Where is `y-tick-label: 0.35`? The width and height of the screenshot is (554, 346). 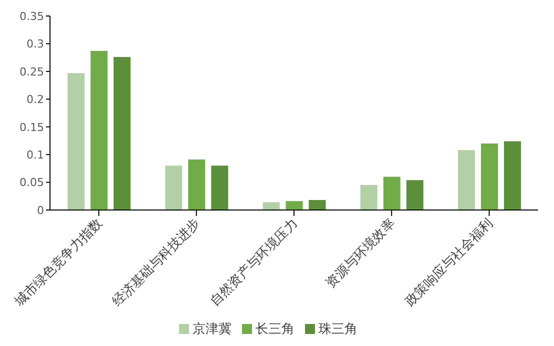 y-tick-label: 0.35 is located at coordinates (32, 16).